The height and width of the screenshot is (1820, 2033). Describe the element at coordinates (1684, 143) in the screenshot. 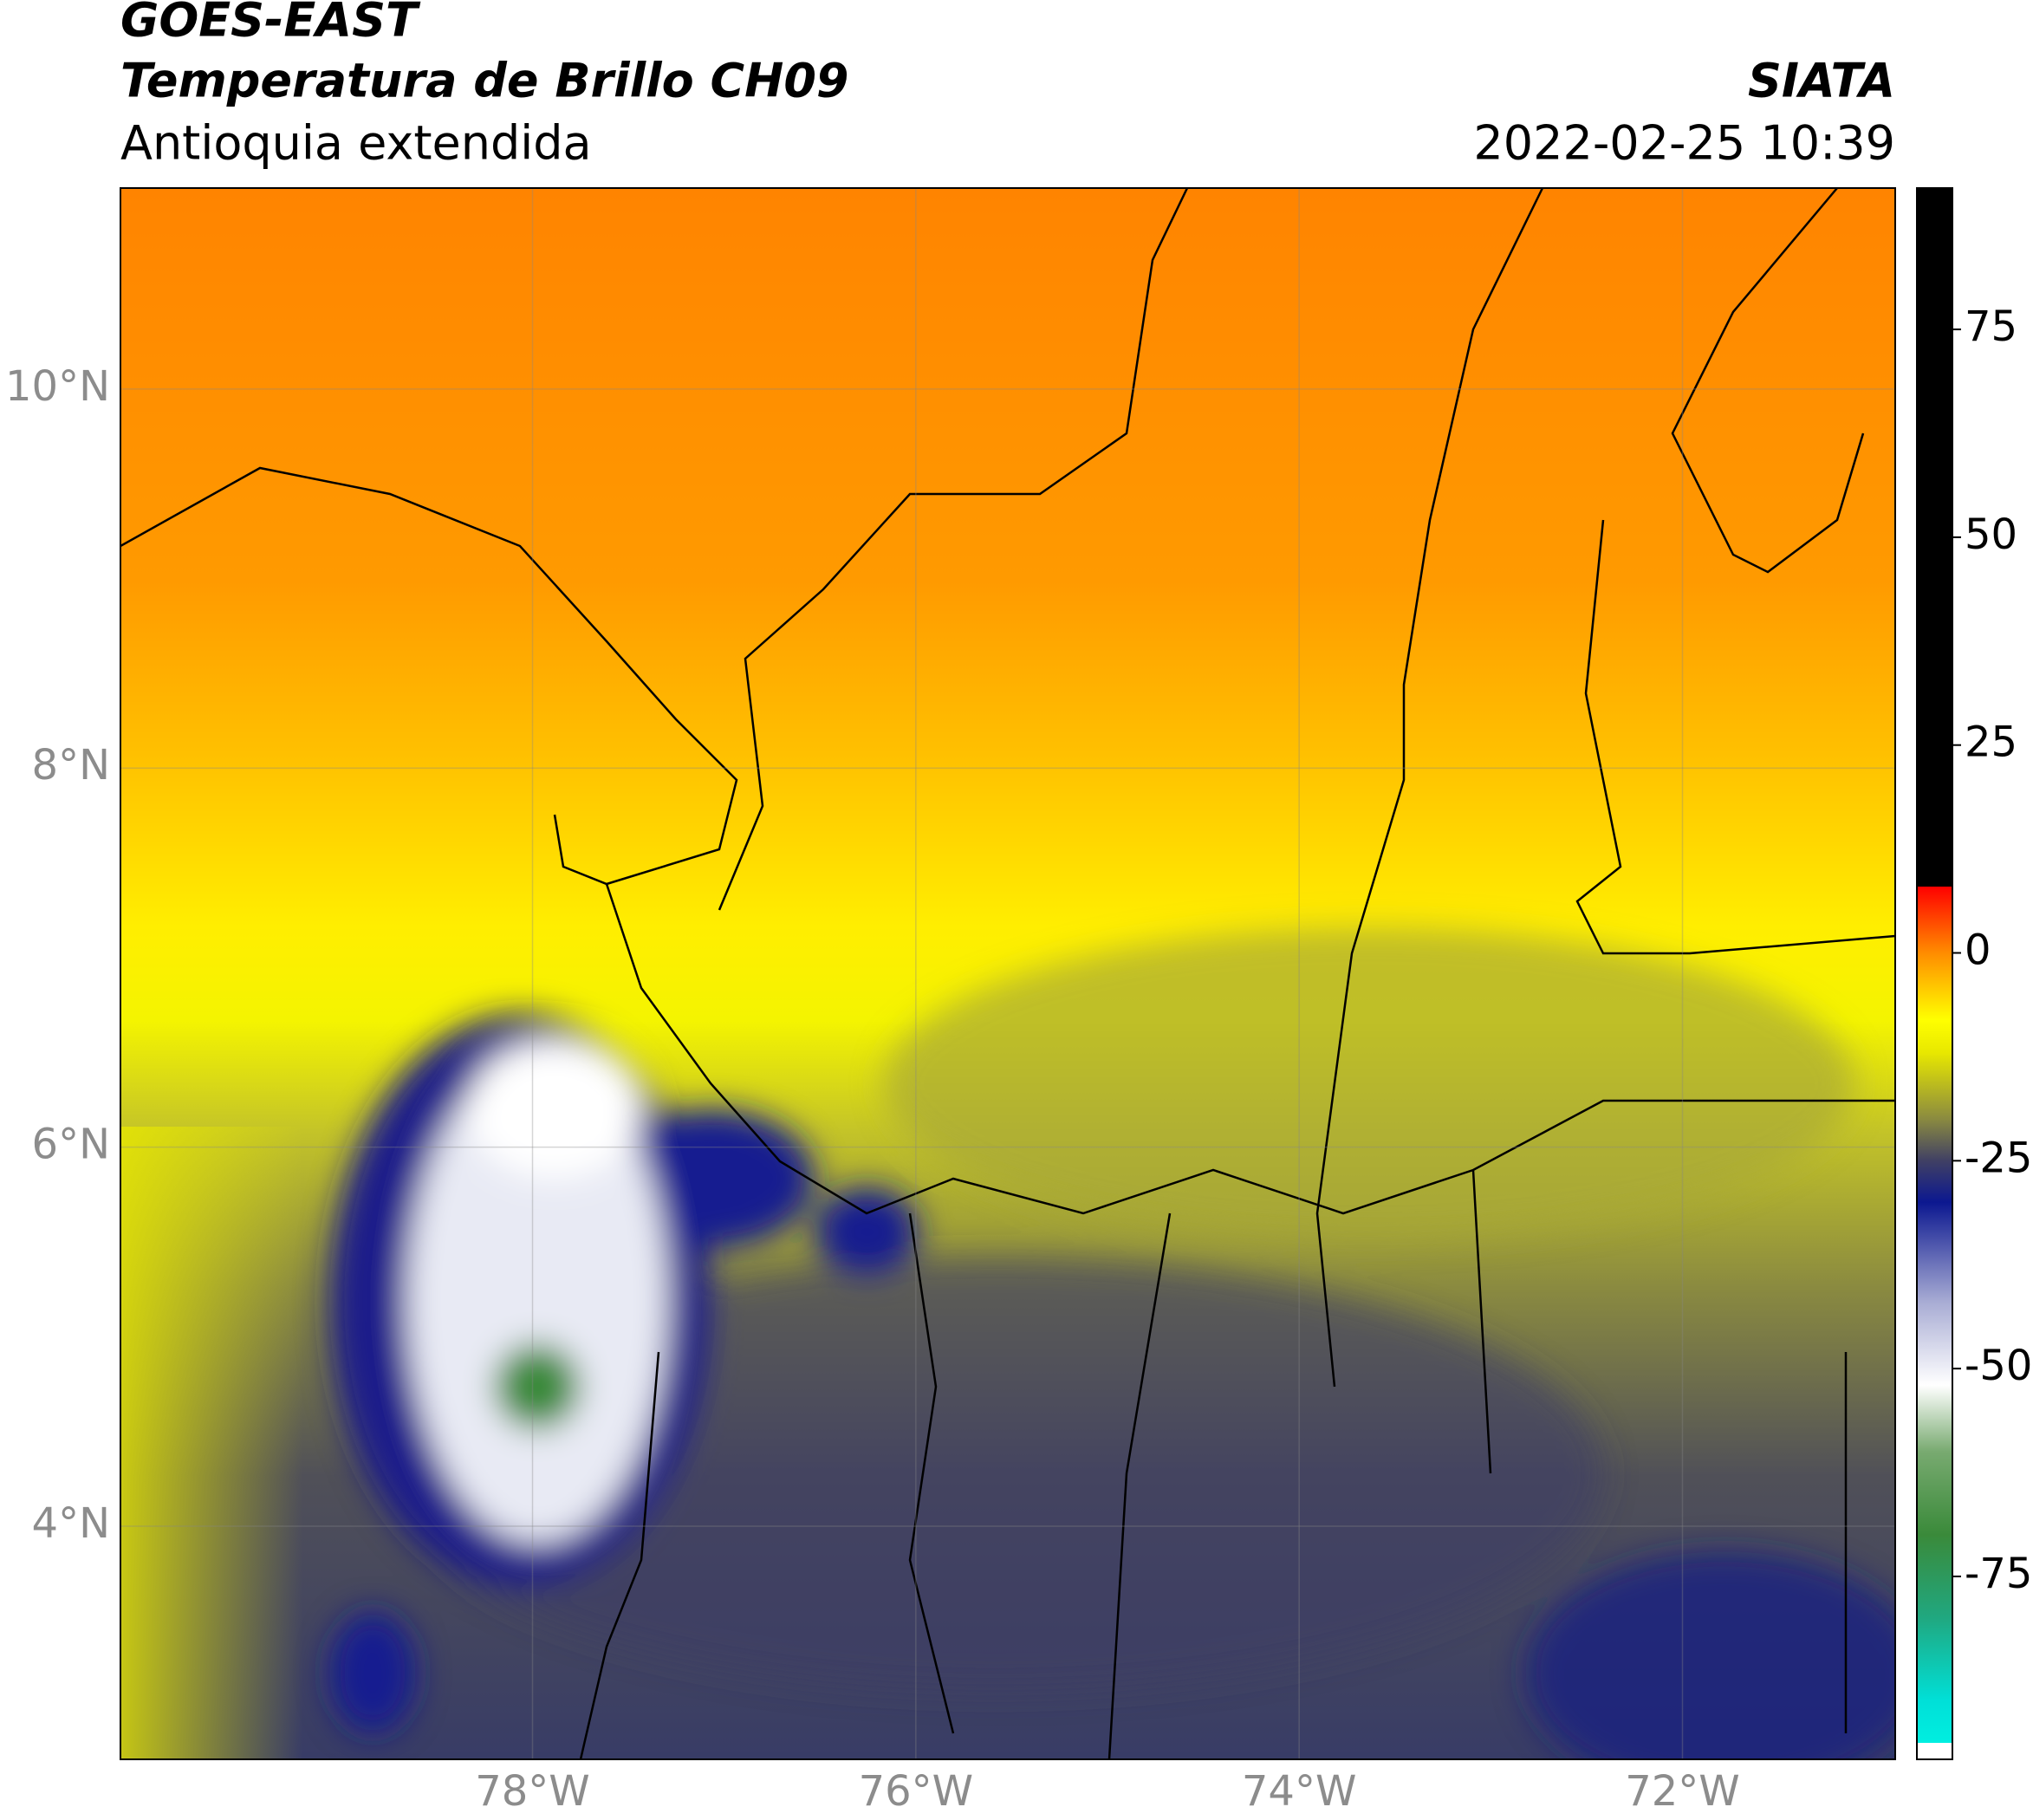

I see `datetime: 2022-02-25 10:39` at that location.